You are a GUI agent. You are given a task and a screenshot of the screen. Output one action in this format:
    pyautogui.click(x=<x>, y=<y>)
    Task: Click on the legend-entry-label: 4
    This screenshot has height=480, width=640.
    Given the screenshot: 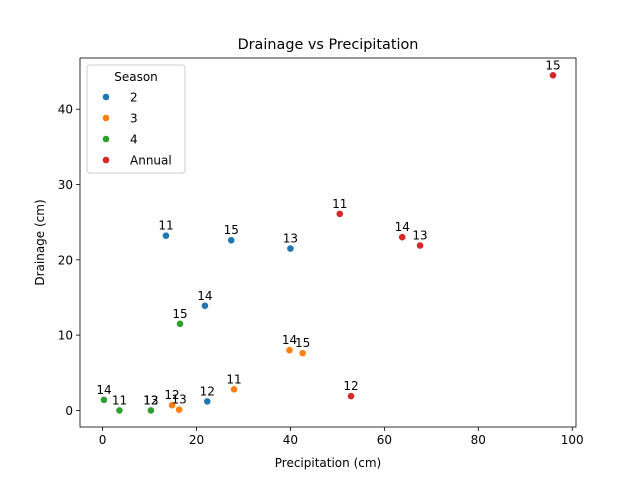 What is the action you would take?
    pyautogui.click(x=134, y=140)
    